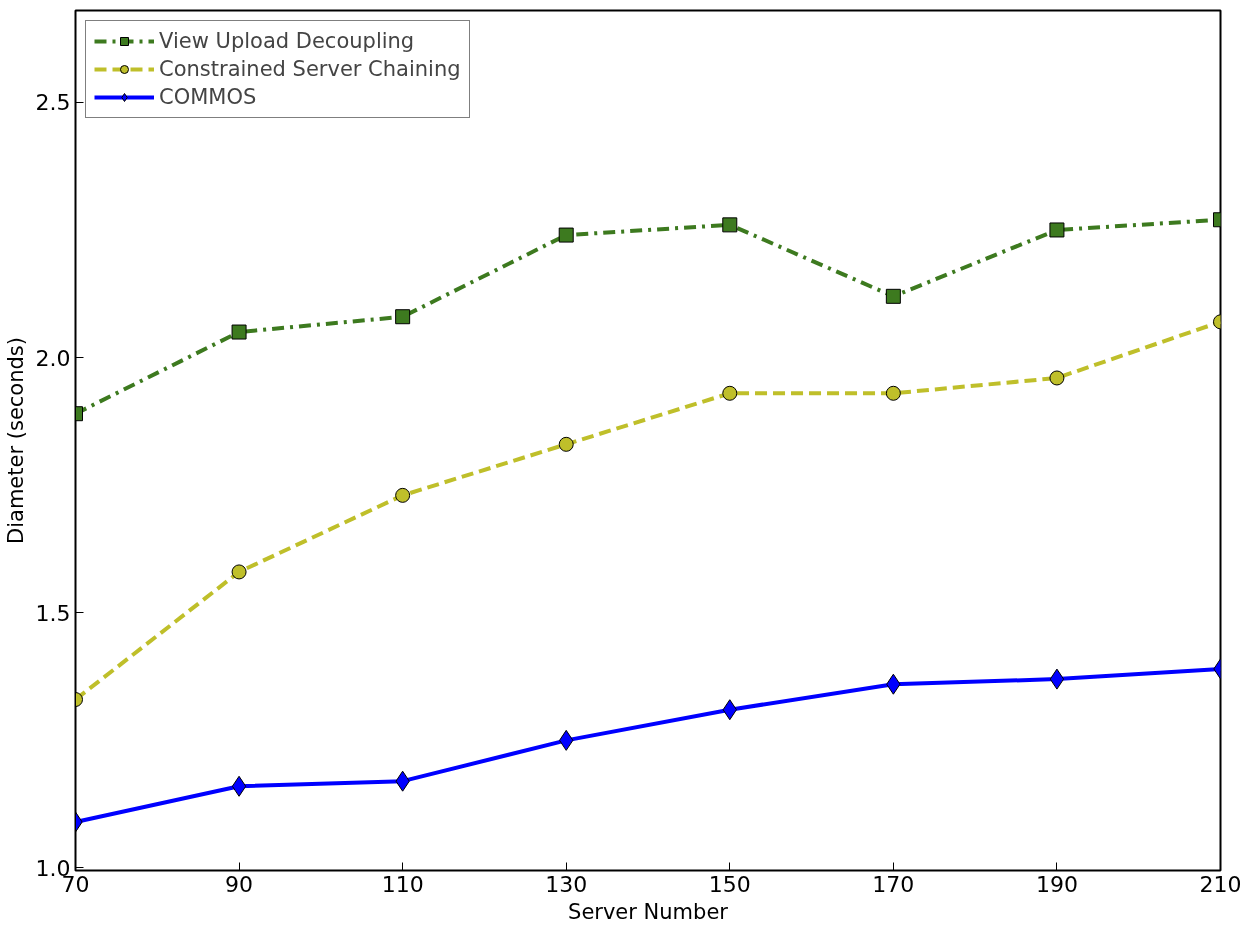  What do you see at coordinates (208, 97) in the screenshot?
I see `legend-label: COMMOS` at bounding box center [208, 97].